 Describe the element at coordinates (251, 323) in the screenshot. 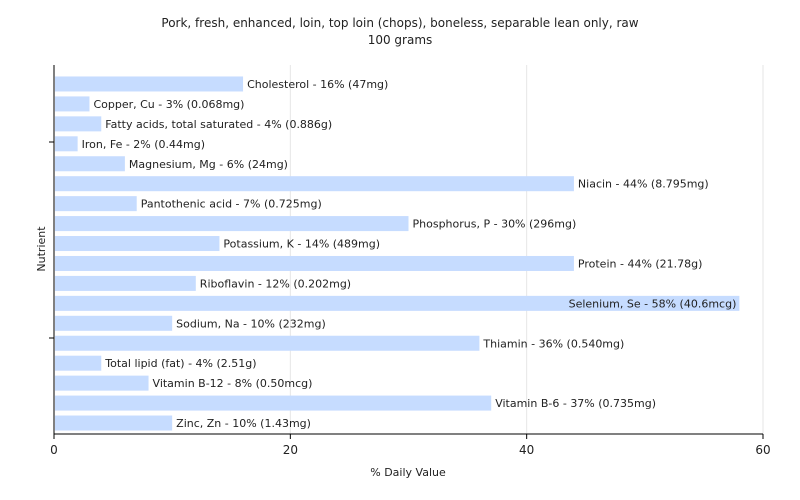

I see `bar-label: Sodium, Na - 10% (232mg)` at that location.